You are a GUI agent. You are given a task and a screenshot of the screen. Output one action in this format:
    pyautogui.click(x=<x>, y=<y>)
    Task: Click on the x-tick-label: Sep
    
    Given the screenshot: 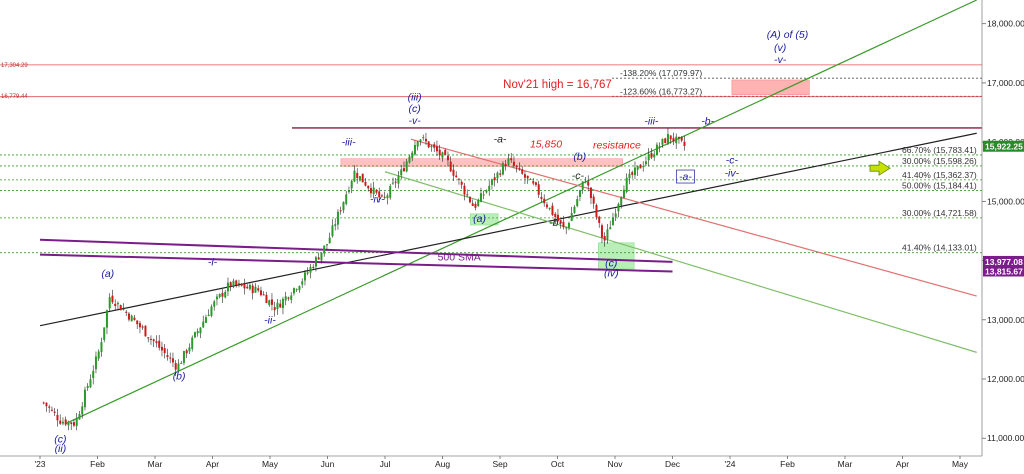 What is the action you would take?
    pyautogui.click(x=499, y=464)
    